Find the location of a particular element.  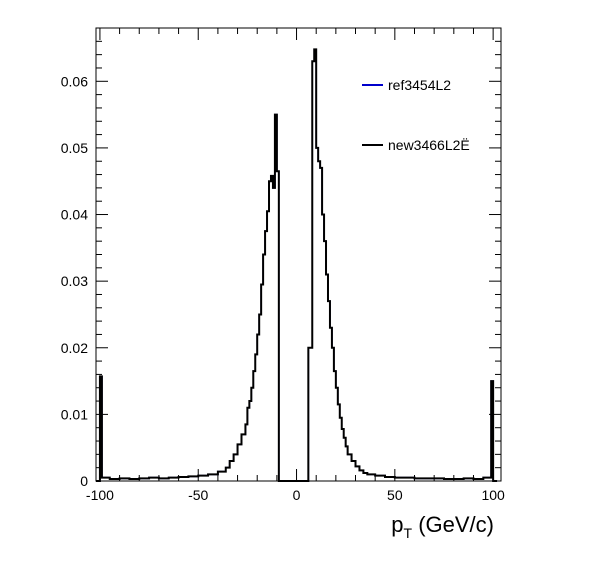

y-tick-label: 0.03 is located at coordinates (74, 281).